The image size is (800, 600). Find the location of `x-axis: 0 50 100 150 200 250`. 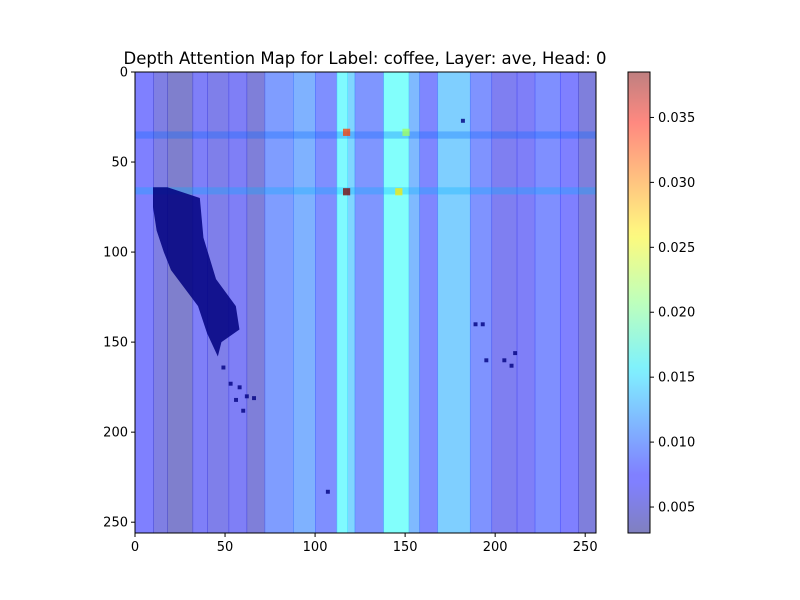

x-axis: 0 50 100 150 200 250 is located at coordinates (364, 544).